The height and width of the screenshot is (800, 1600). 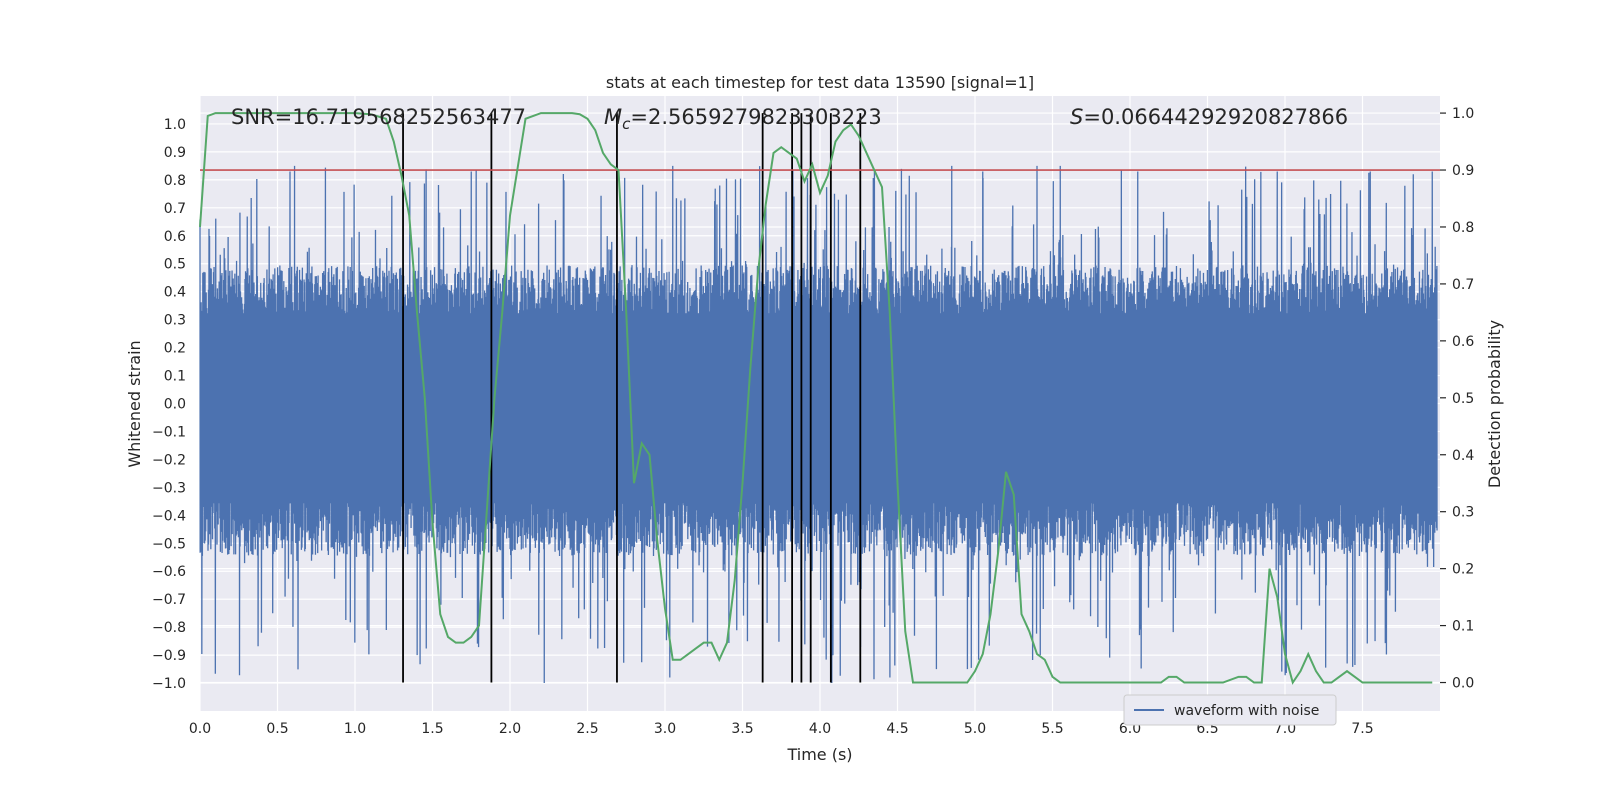 I want to click on chirp-mass-value: =2.5659279823303223, so click(x=755, y=117).